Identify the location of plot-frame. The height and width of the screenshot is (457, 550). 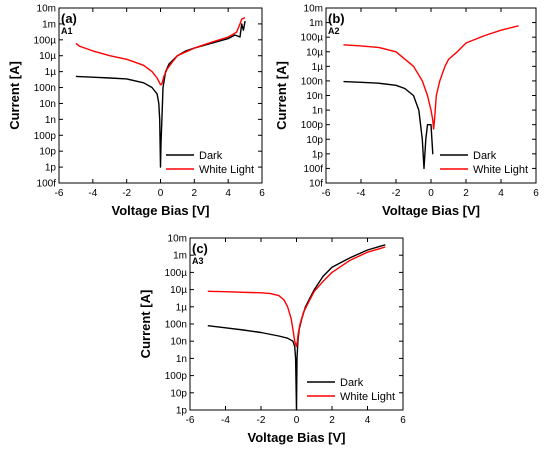
(431, 95).